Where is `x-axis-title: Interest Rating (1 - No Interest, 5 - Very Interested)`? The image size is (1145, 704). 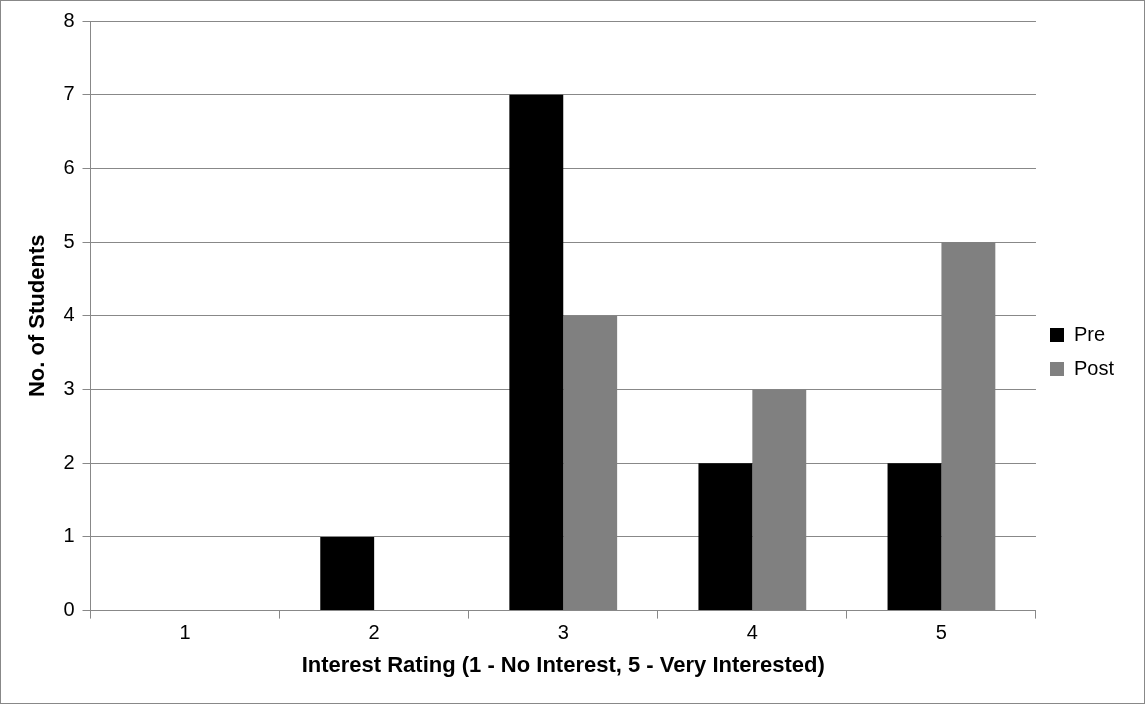 x-axis-title: Interest Rating (1 - No Interest, 5 - Very Interested) is located at coordinates (563, 664).